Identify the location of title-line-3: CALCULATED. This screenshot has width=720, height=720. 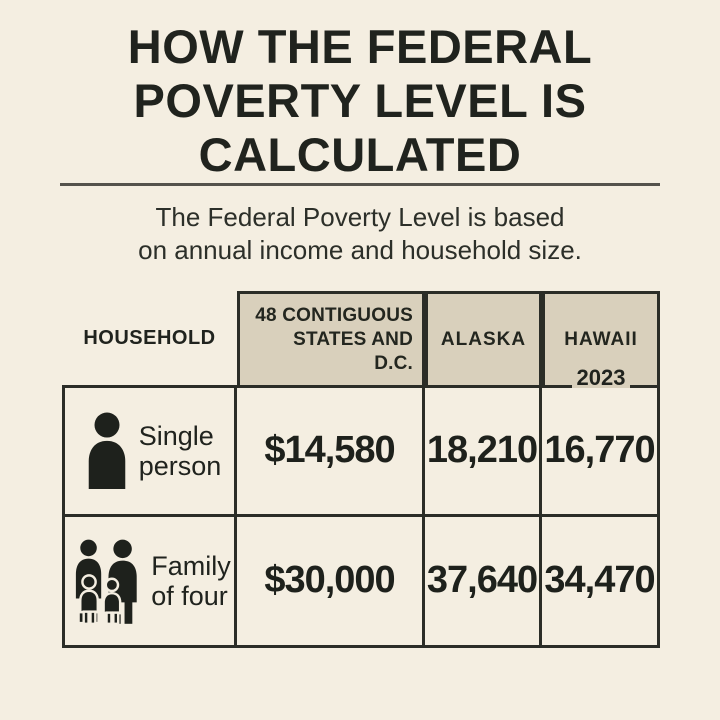
(360, 154).